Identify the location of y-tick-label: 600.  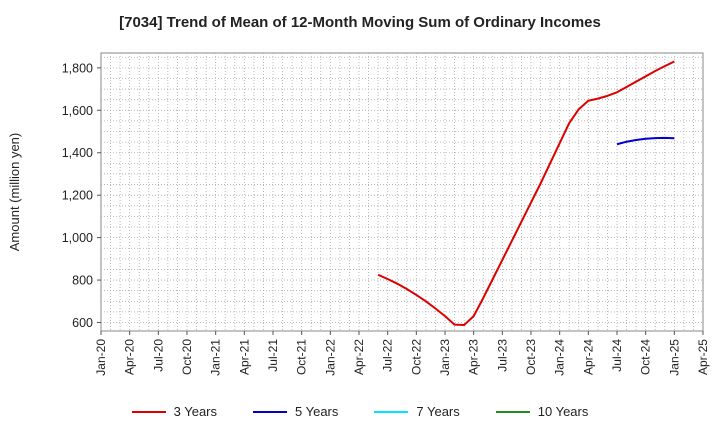
(82, 323).